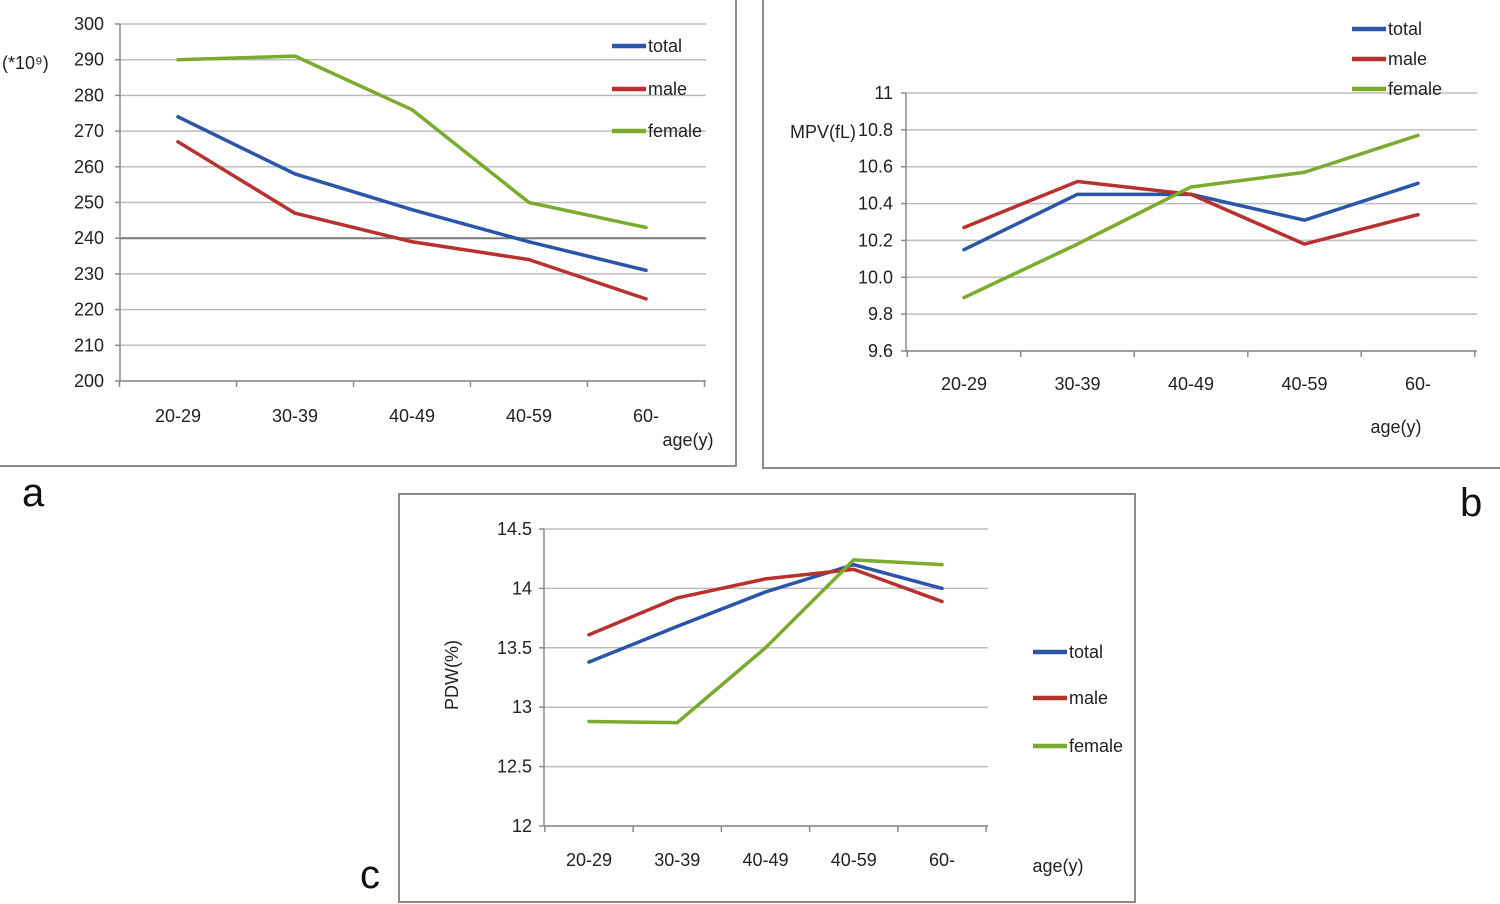 The width and height of the screenshot is (1500, 904). I want to click on y-tick-label: 10.6, so click(875, 167).